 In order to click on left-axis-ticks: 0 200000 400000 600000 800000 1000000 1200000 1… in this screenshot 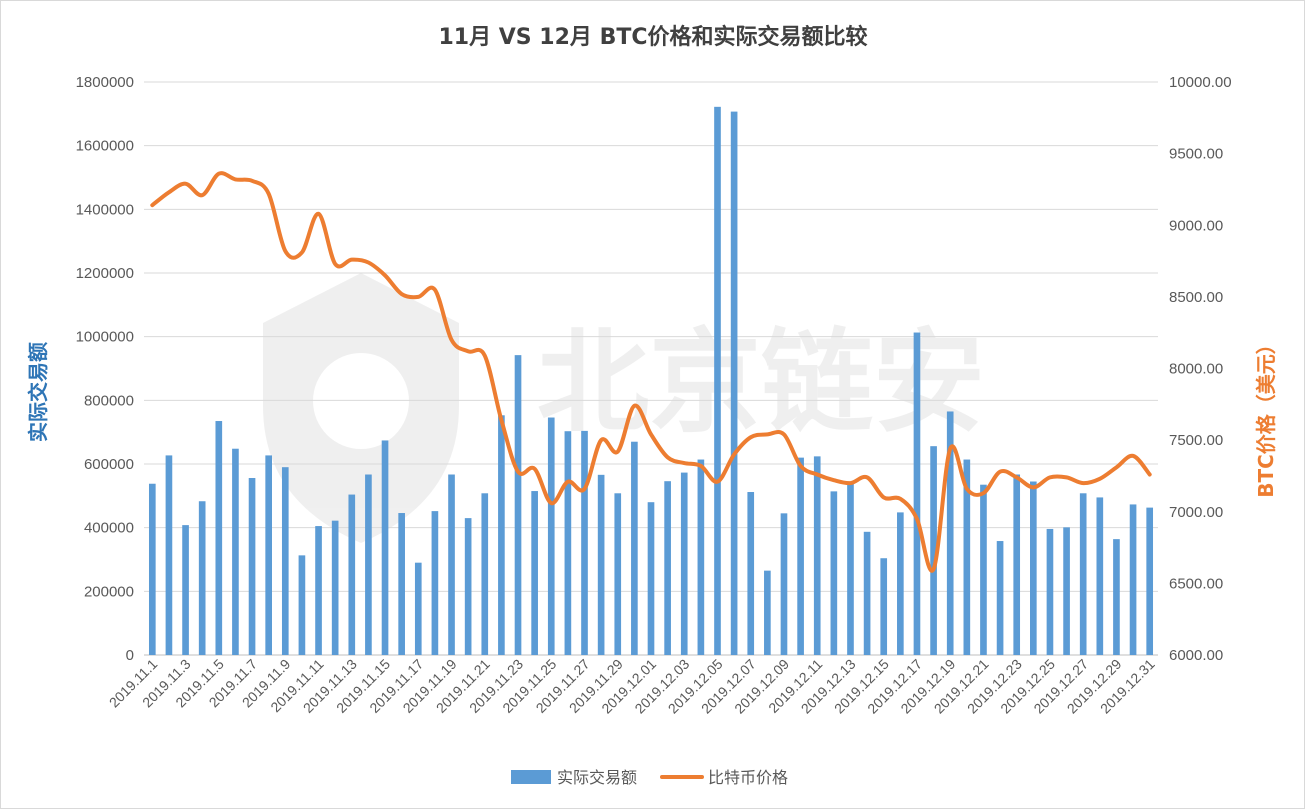, I will do `click(105, 369)`.